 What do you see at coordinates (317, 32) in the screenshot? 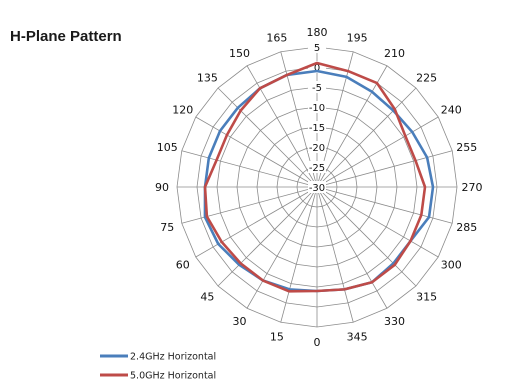
I see `angle-tick-label: 180` at bounding box center [317, 32].